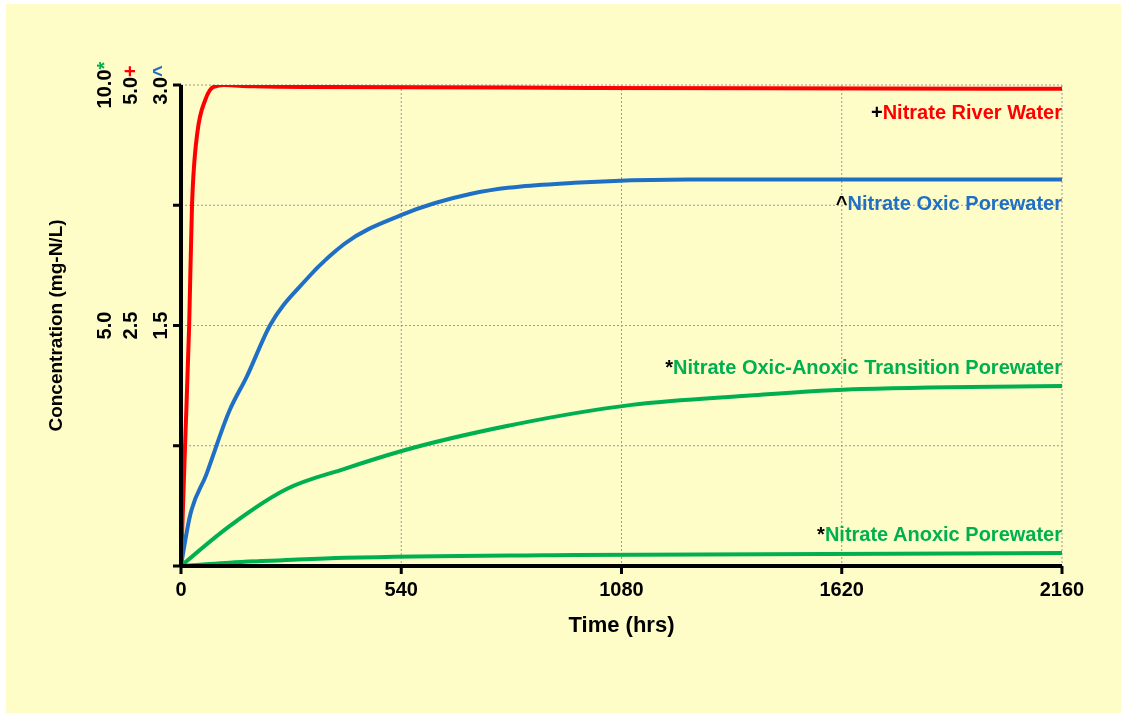 Image resolution: width=1127 pixels, height=717 pixels. Describe the element at coordinates (160, 325) in the screenshot. I see `y3-tick-label: 1.5` at that location.